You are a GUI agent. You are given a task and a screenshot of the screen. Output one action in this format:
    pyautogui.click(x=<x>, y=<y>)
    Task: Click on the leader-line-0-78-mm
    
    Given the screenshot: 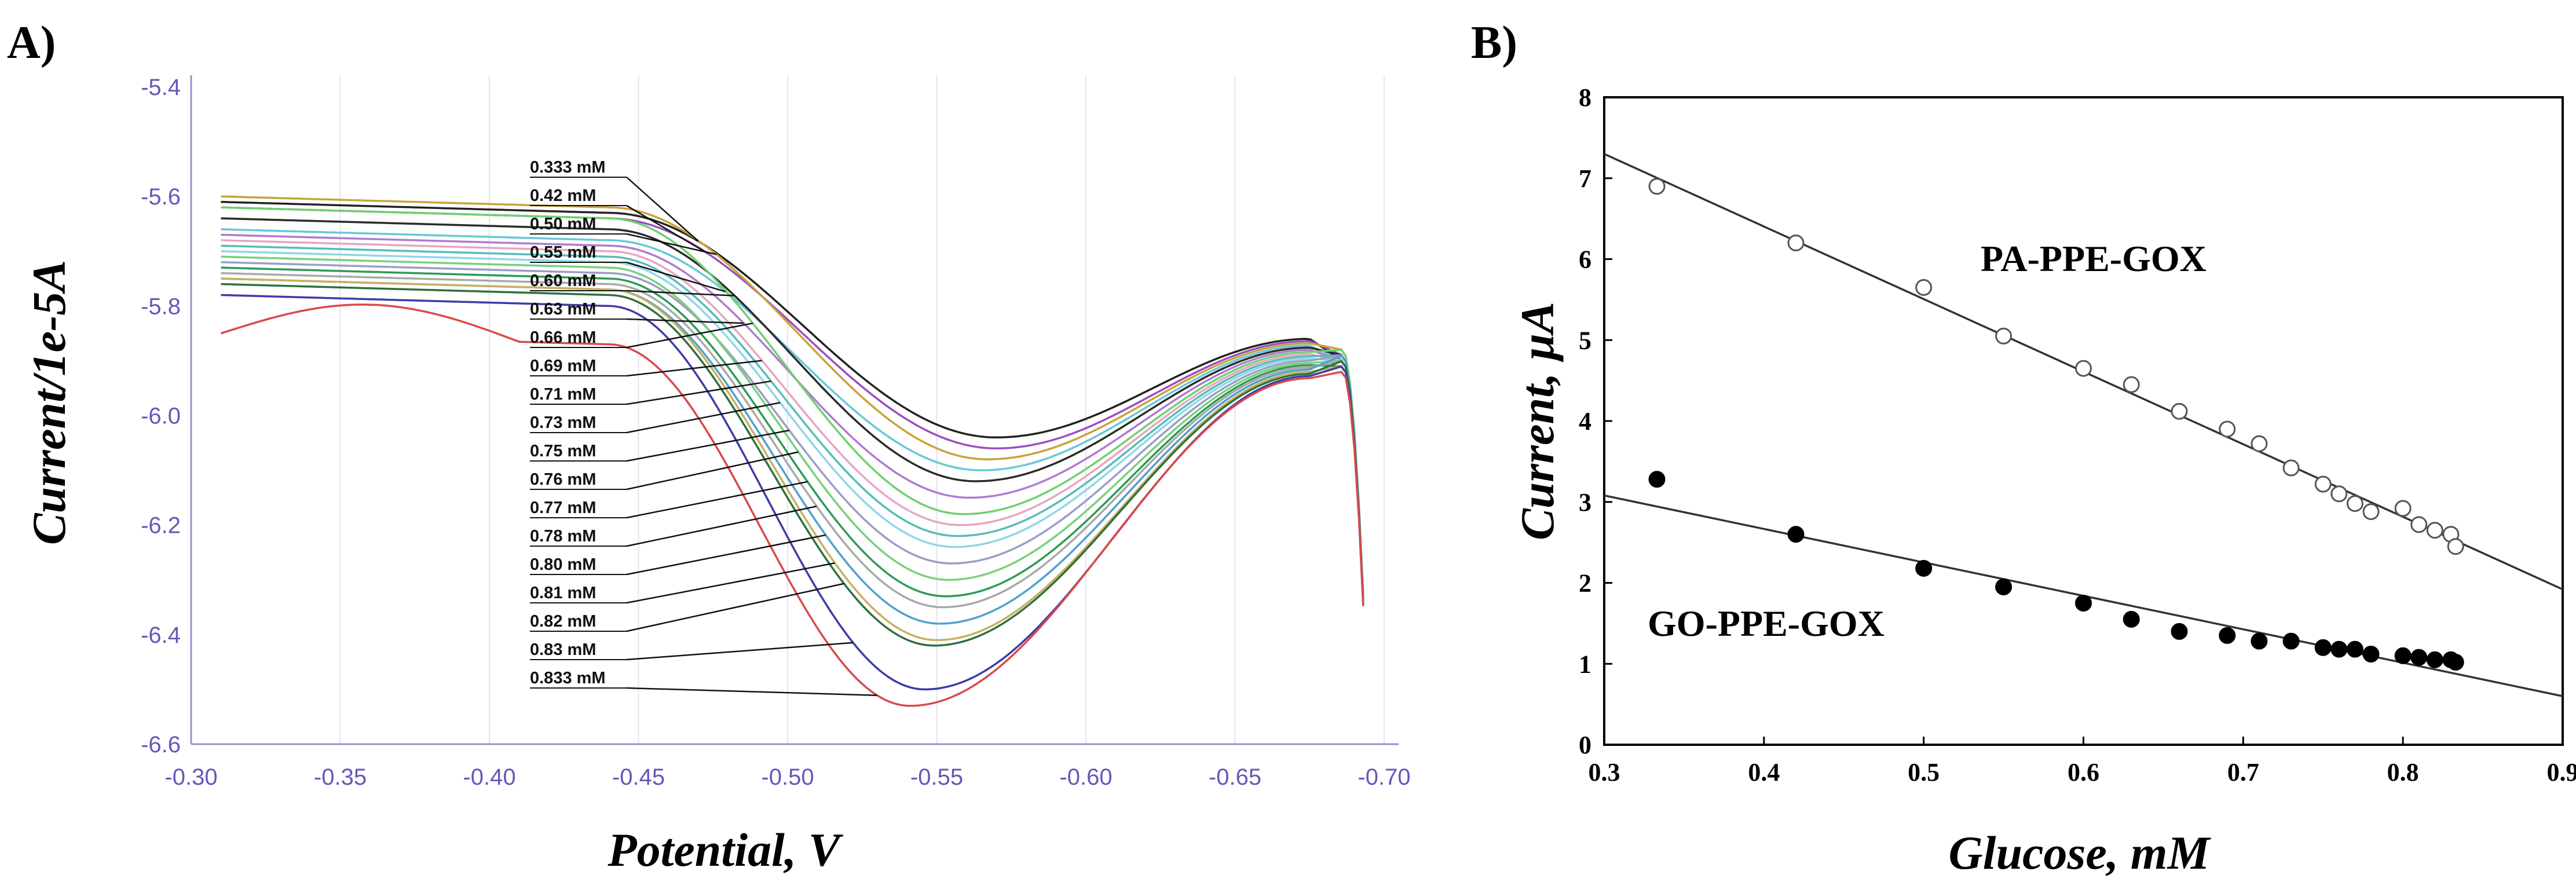 What is the action you would take?
    pyautogui.click(x=721, y=527)
    